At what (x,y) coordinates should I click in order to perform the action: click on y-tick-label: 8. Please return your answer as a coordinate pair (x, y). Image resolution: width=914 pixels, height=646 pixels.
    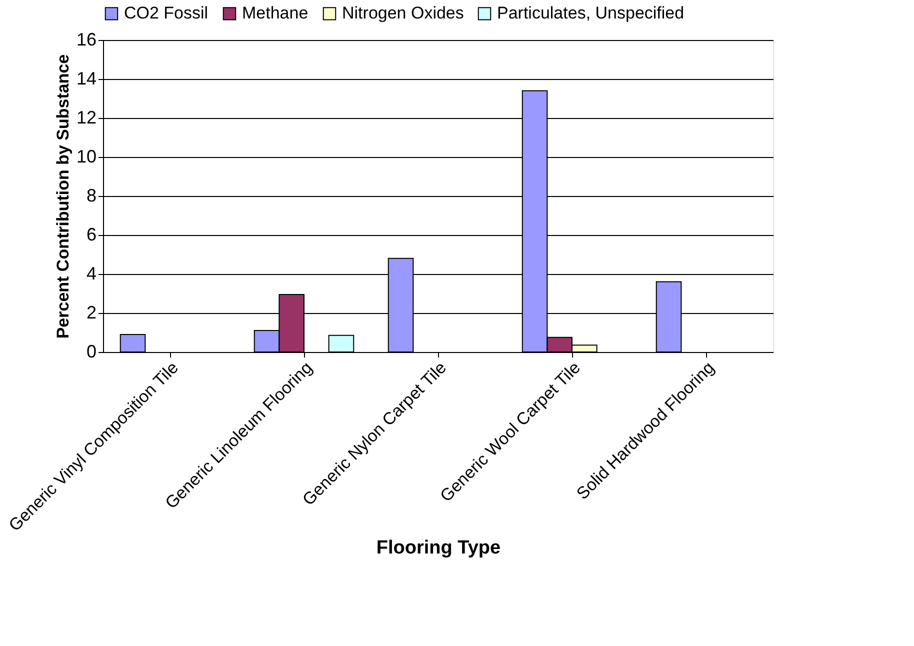
    Looking at the image, I should click on (91, 196).